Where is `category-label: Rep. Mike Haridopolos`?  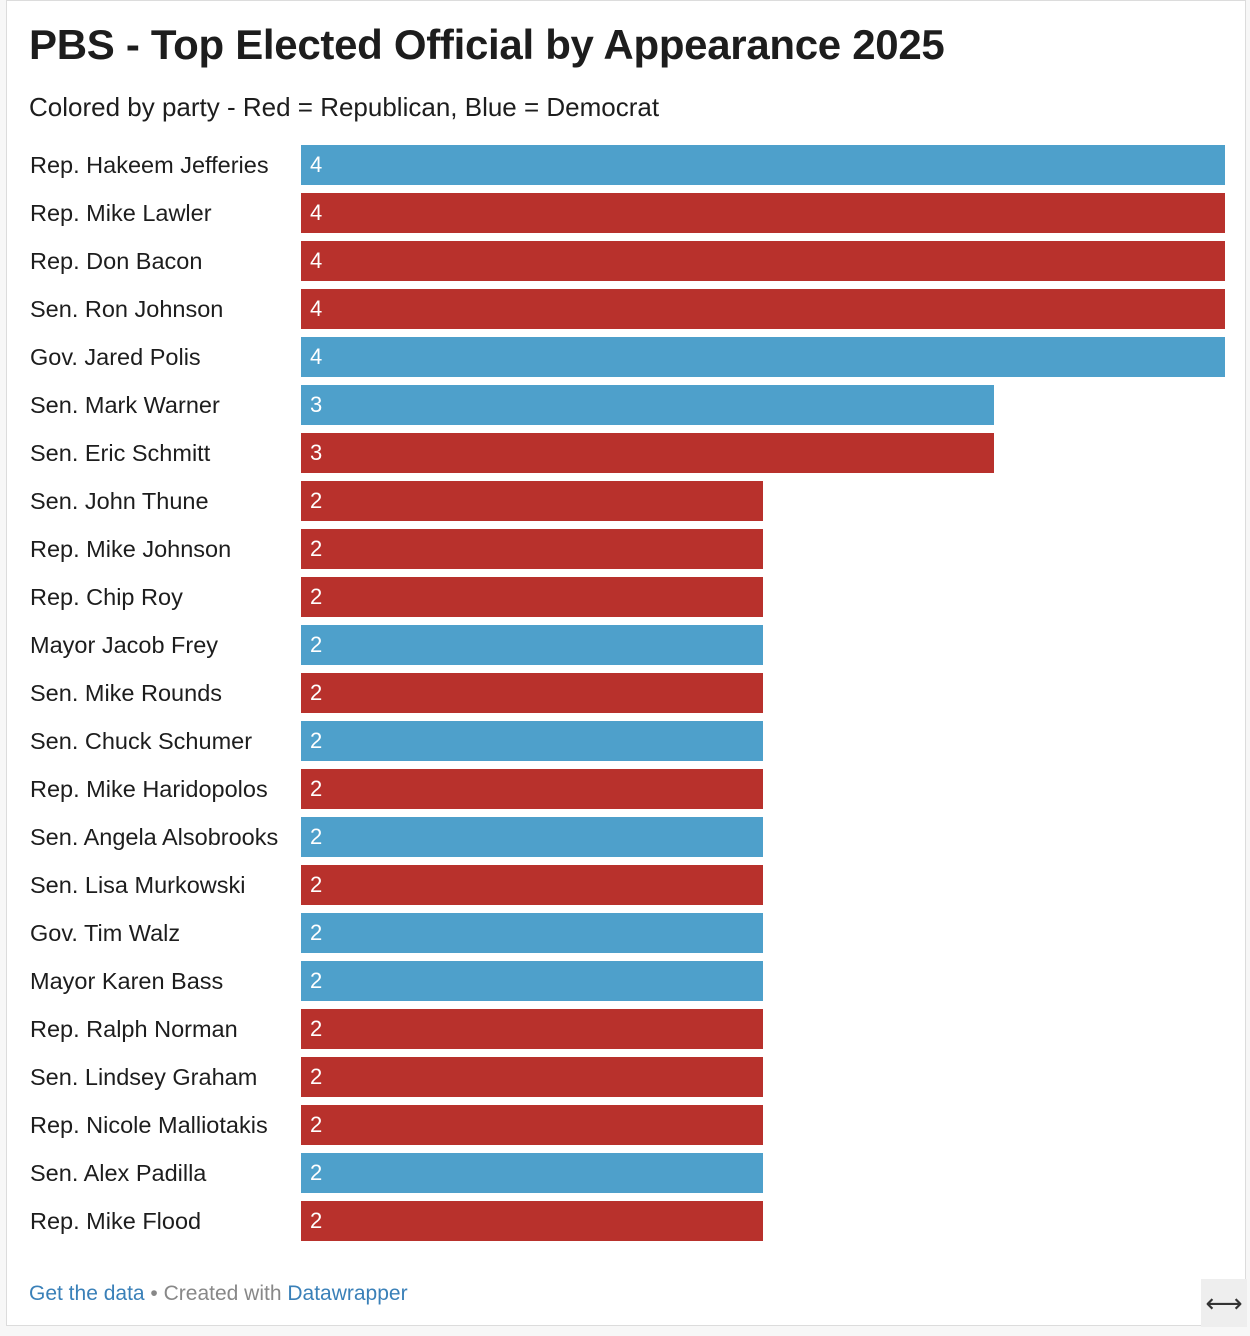 category-label: Rep. Mike Haridopolos is located at coordinates (149, 789).